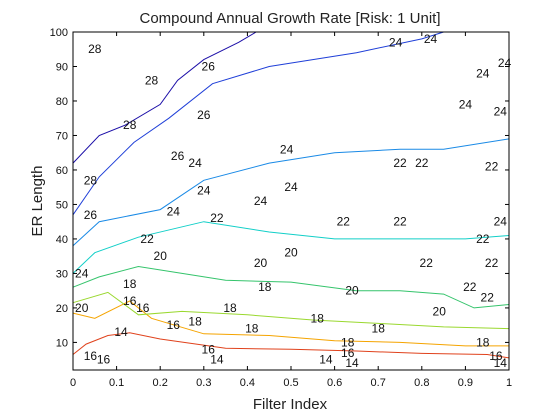 The width and height of the screenshot is (560, 420). I want to click on x-tick-label: 0.5, so click(290, 383).